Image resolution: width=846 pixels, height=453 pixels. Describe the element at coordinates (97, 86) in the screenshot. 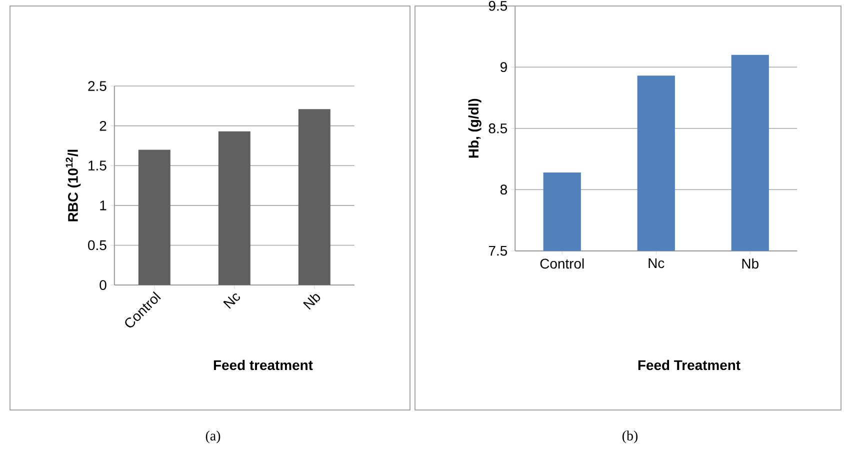

I see `y-tick-label: 2.5` at that location.